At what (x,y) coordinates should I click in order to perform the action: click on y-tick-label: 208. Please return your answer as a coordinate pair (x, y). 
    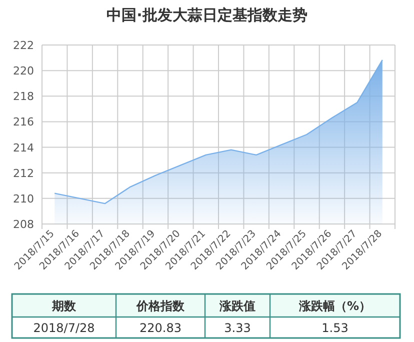
    Looking at the image, I should click on (23, 224).